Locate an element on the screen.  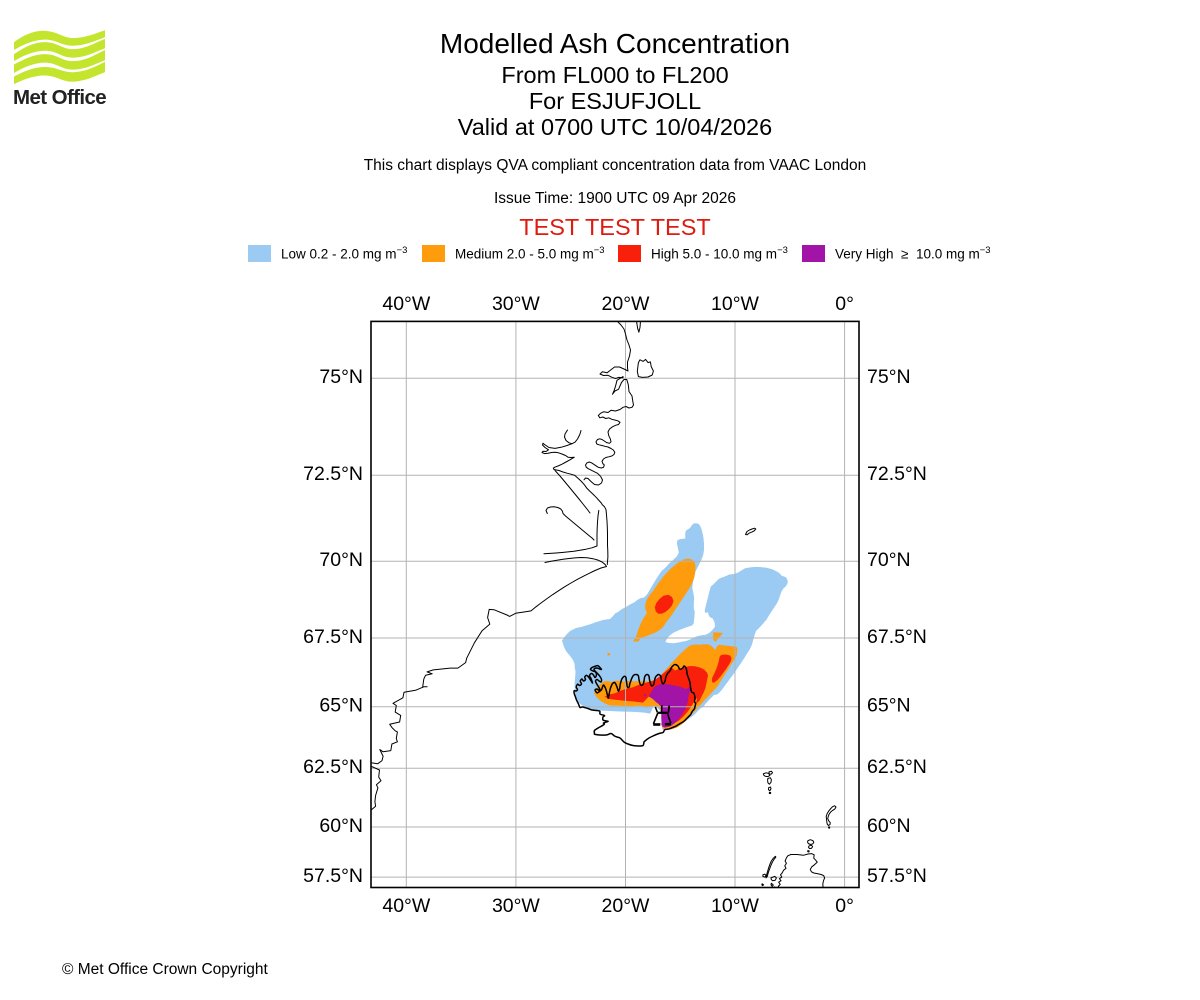
svg-text: Met Office is located at coordinates (59, 97).